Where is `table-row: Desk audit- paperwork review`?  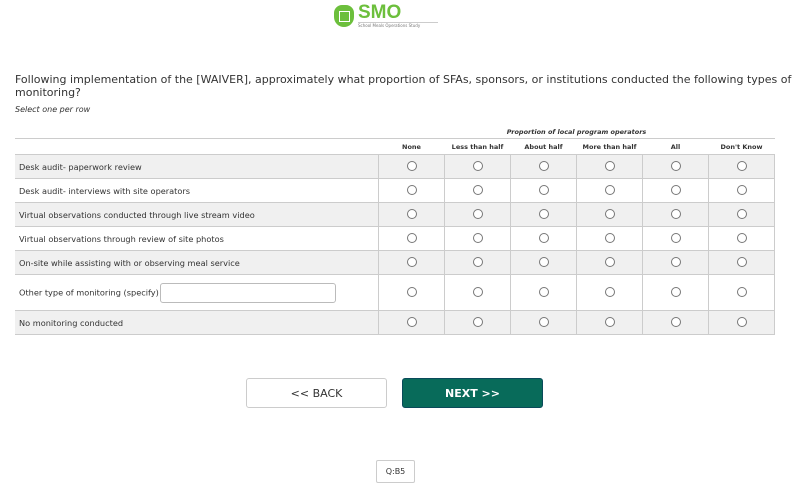 table-row: Desk audit- paperwork review is located at coordinates (395, 166).